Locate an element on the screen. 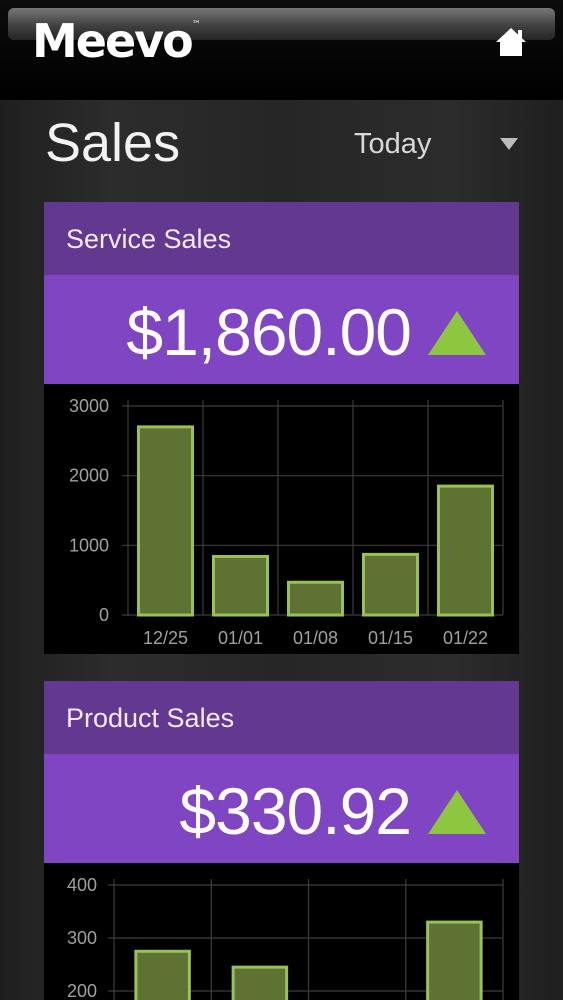 The height and width of the screenshot is (1000, 563). brand-logo: Meevo™ is located at coordinates (116, 41).